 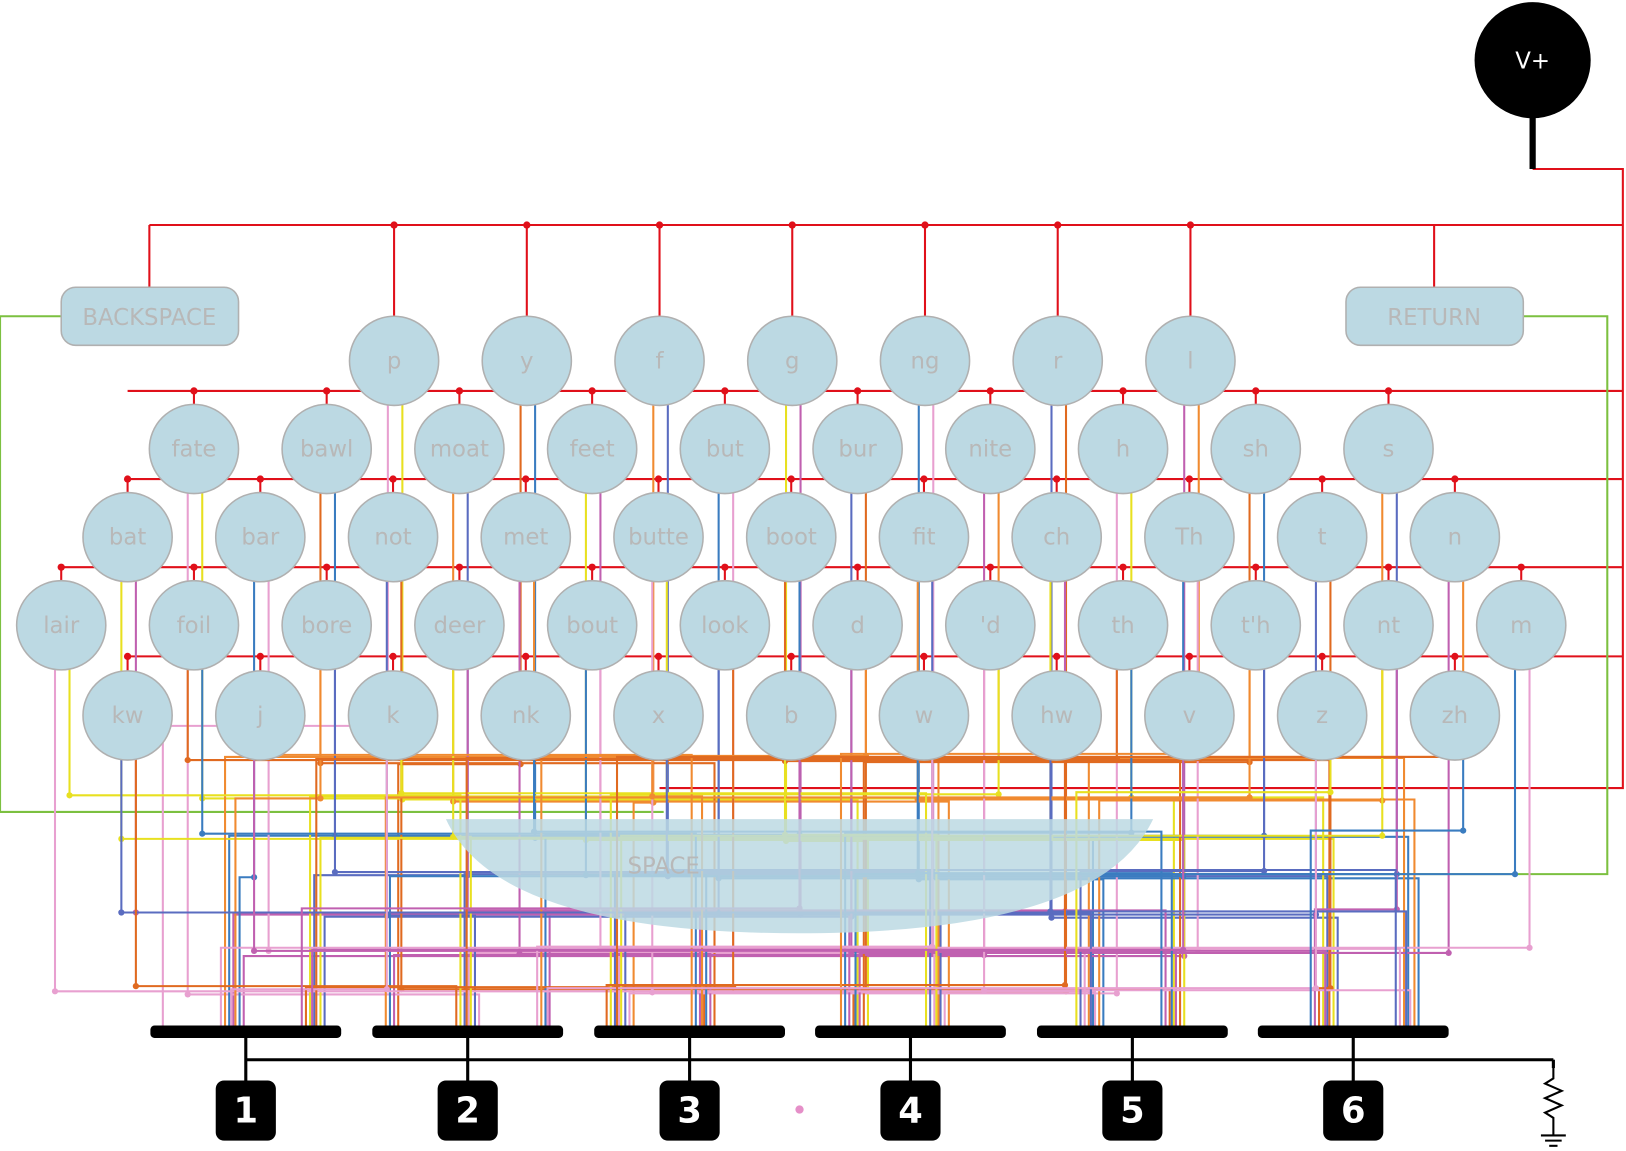 What do you see at coordinates (259, 716) in the screenshot?
I see `key-label: j` at bounding box center [259, 716].